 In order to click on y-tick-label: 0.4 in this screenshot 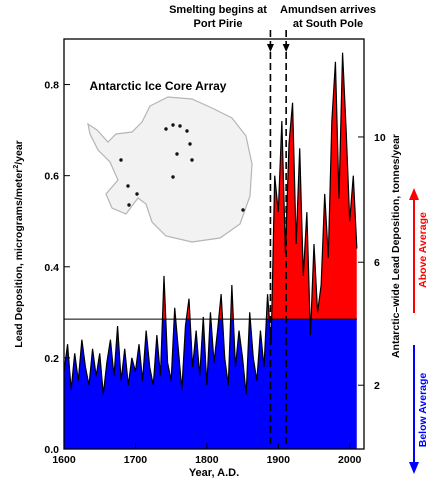, I will do `click(51, 268)`.